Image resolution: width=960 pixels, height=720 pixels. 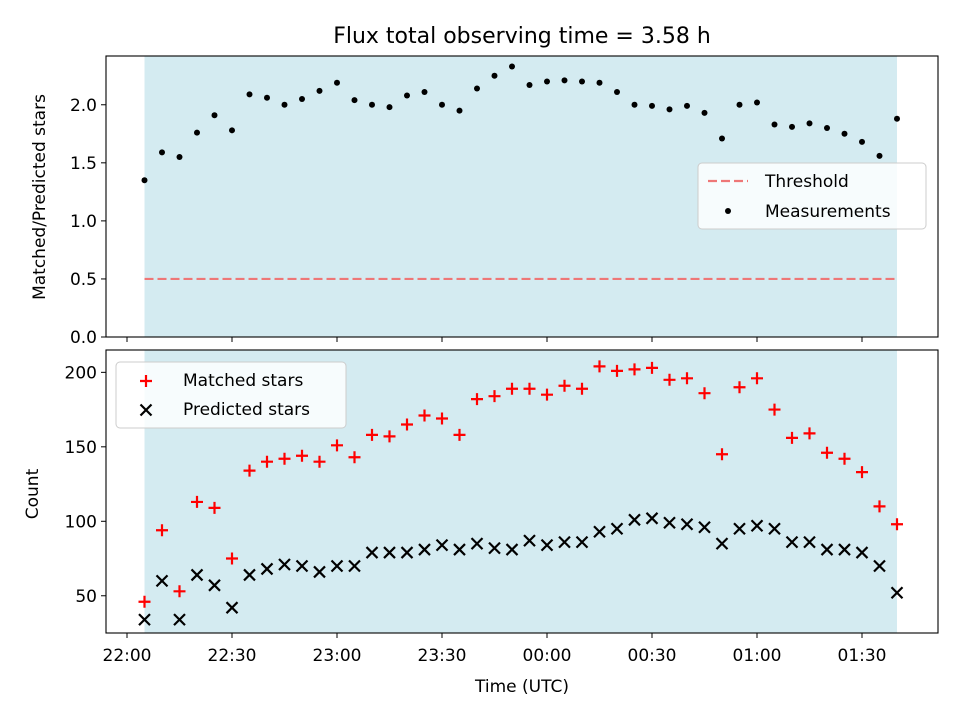 I want to click on x-tick-label: 23:30, so click(x=442, y=656).